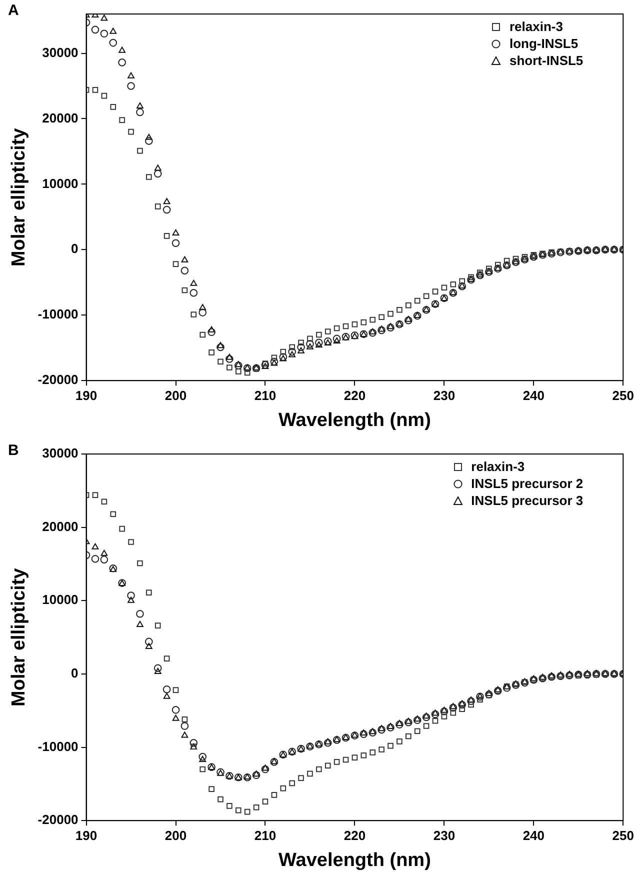 This screenshot has width=637, height=885. What do you see at coordinates (527, 483) in the screenshot?
I see `legend-label: INSL5 precursor 2` at bounding box center [527, 483].